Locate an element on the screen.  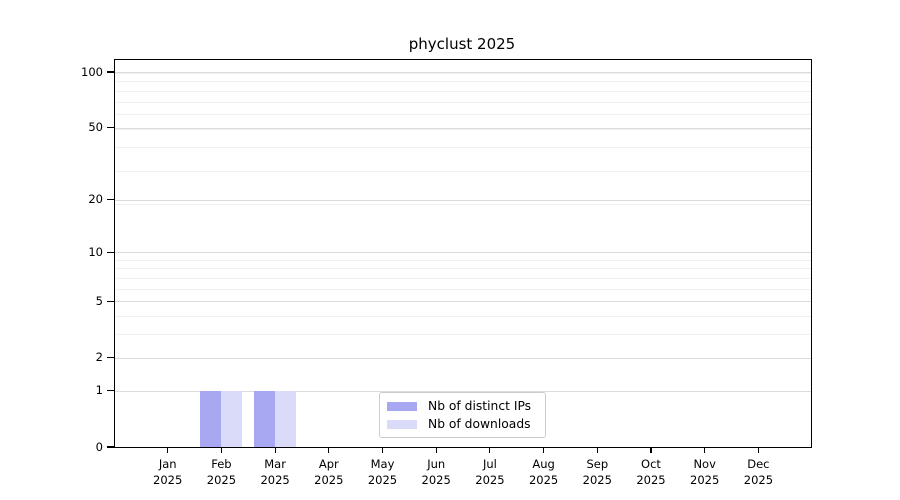
legend-entry-distinct-ips: Nb of distinct IPs is located at coordinates (462, 406).